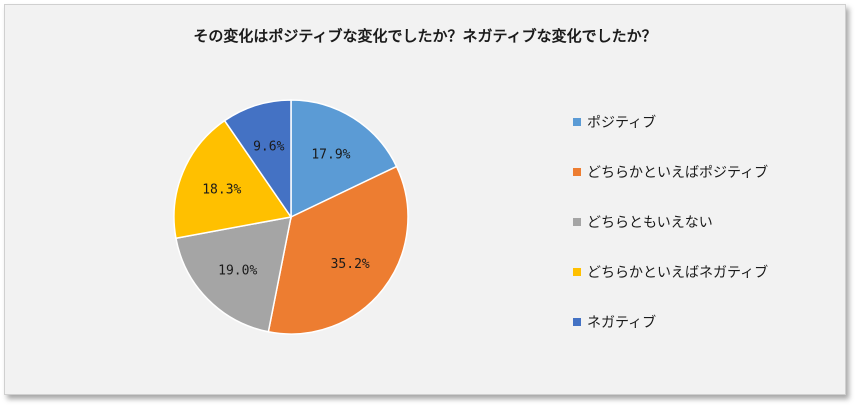 The height and width of the screenshot is (405, 856). What do you see at coordinates (237, 271) in the screenshot?
I see `data-label: 19.0%` at bounding box center [237, 271].